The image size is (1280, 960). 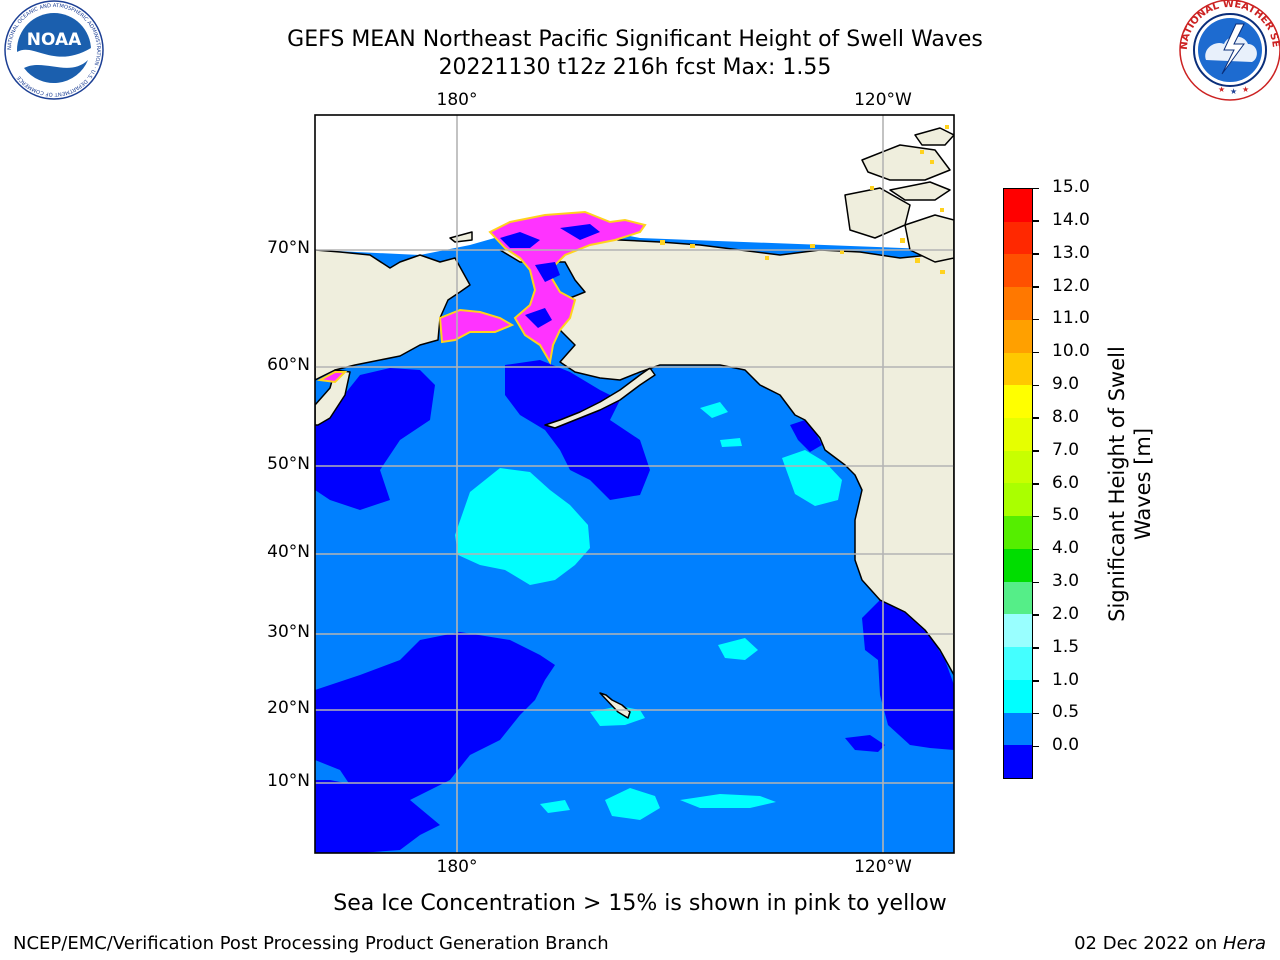 I want to click on colorbar-tick-label: 5.0, so click(x=1066, y=515).